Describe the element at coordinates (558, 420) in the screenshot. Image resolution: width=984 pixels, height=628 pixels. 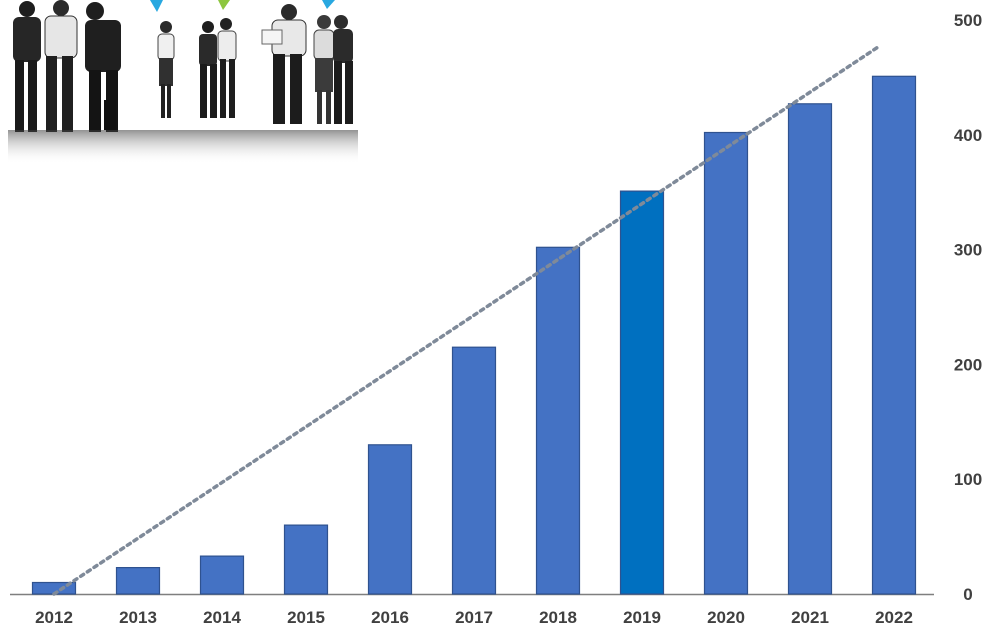
I see `bar-2018` at that location.